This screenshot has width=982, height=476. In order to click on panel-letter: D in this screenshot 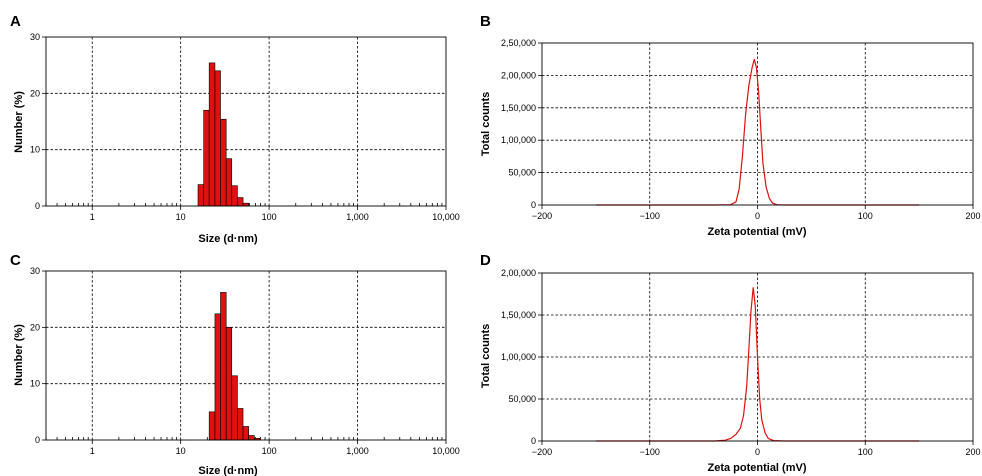, I will do `click(485, 260)`.